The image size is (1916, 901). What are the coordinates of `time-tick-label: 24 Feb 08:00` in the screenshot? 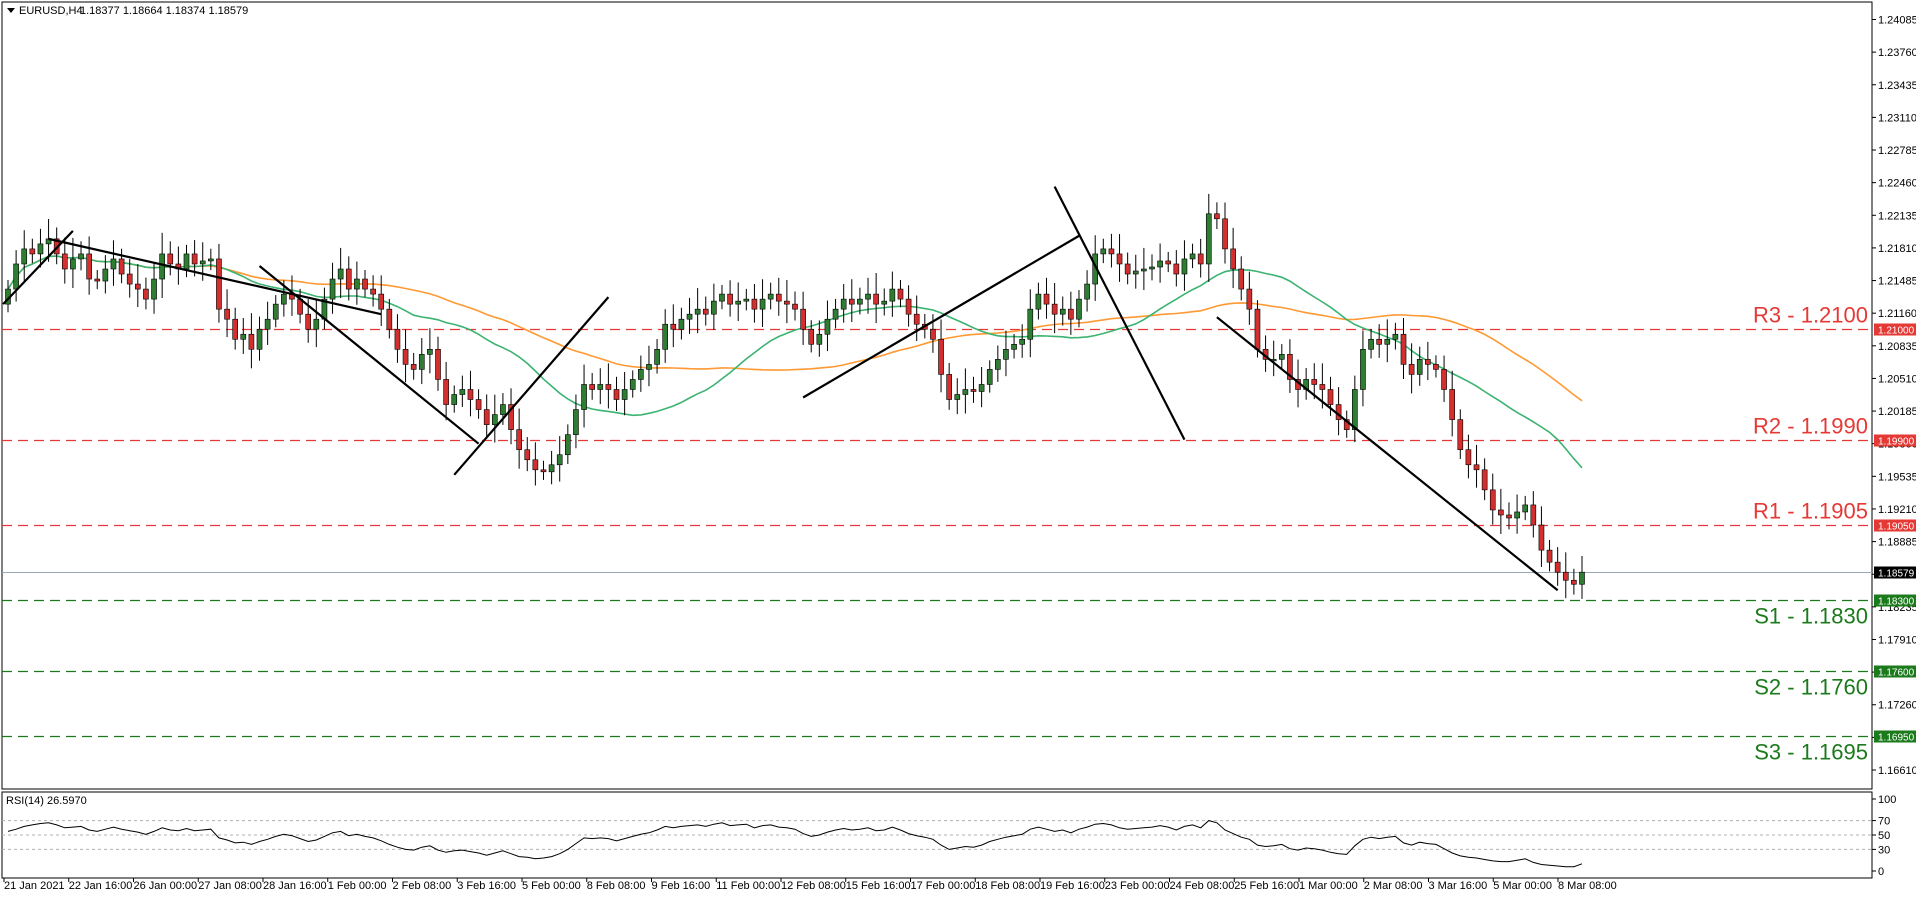 It's located at (1202, 886).